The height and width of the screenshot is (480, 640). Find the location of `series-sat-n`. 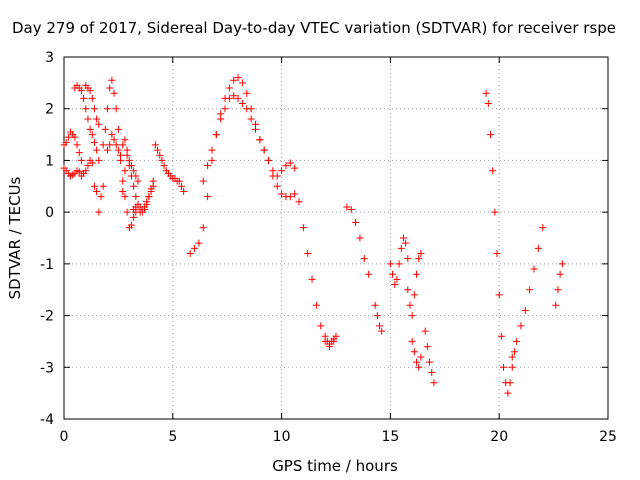

series-sat-n is located at coordinates (378, 318).